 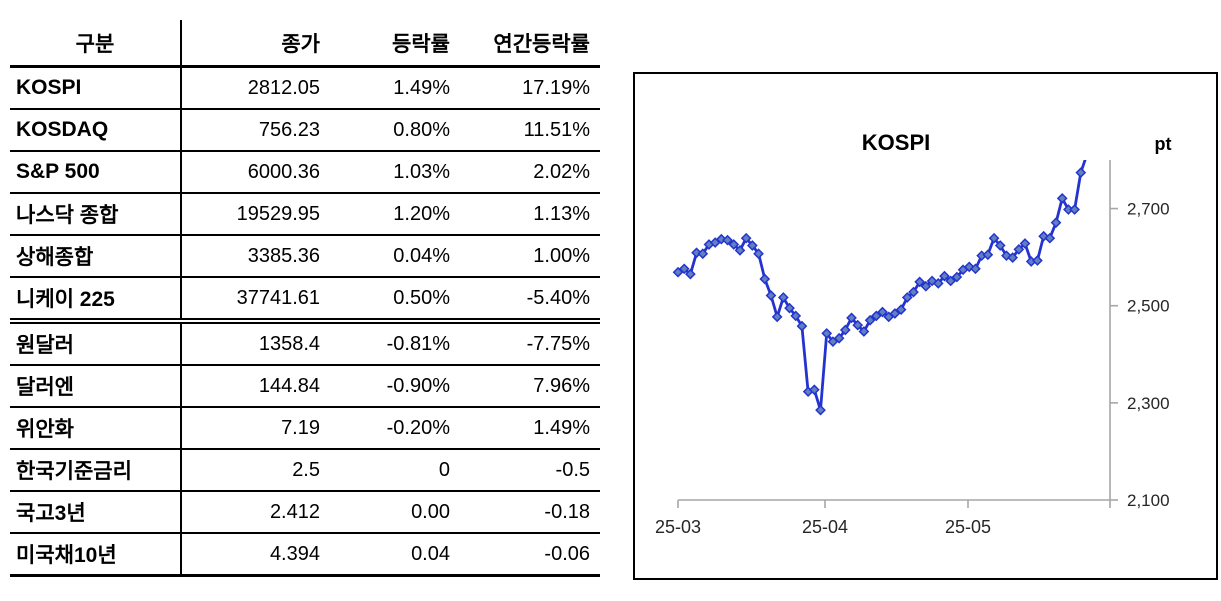 I want to click on change-value: -0.20%, so click(x=418, y=427).